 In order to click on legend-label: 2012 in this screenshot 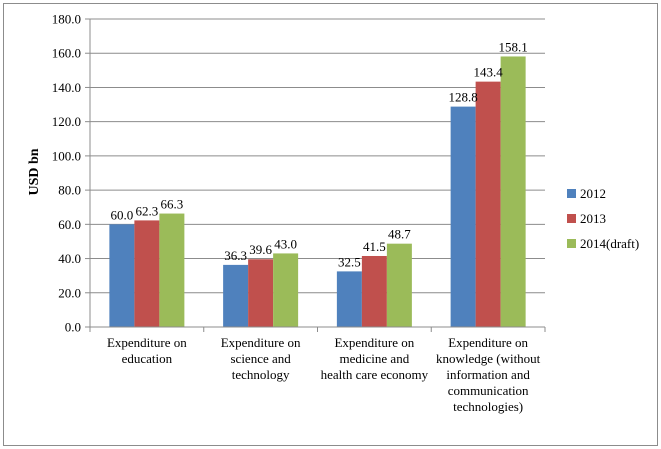, I will do `click(593, 193)`.